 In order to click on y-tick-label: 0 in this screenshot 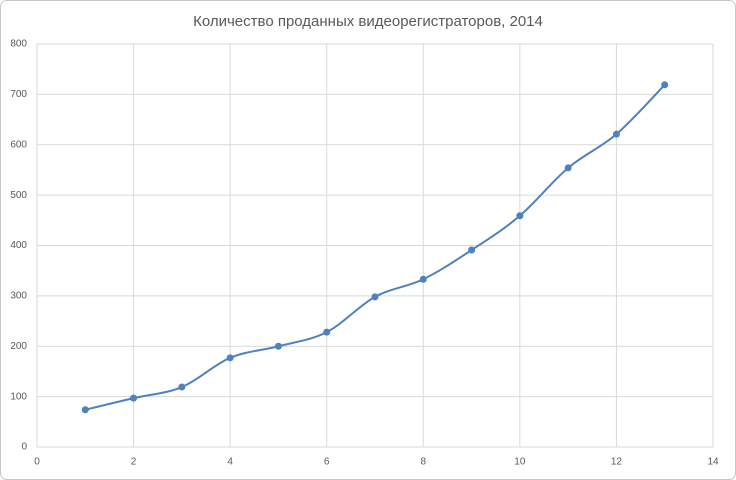, I will do `click(24, 447)`.